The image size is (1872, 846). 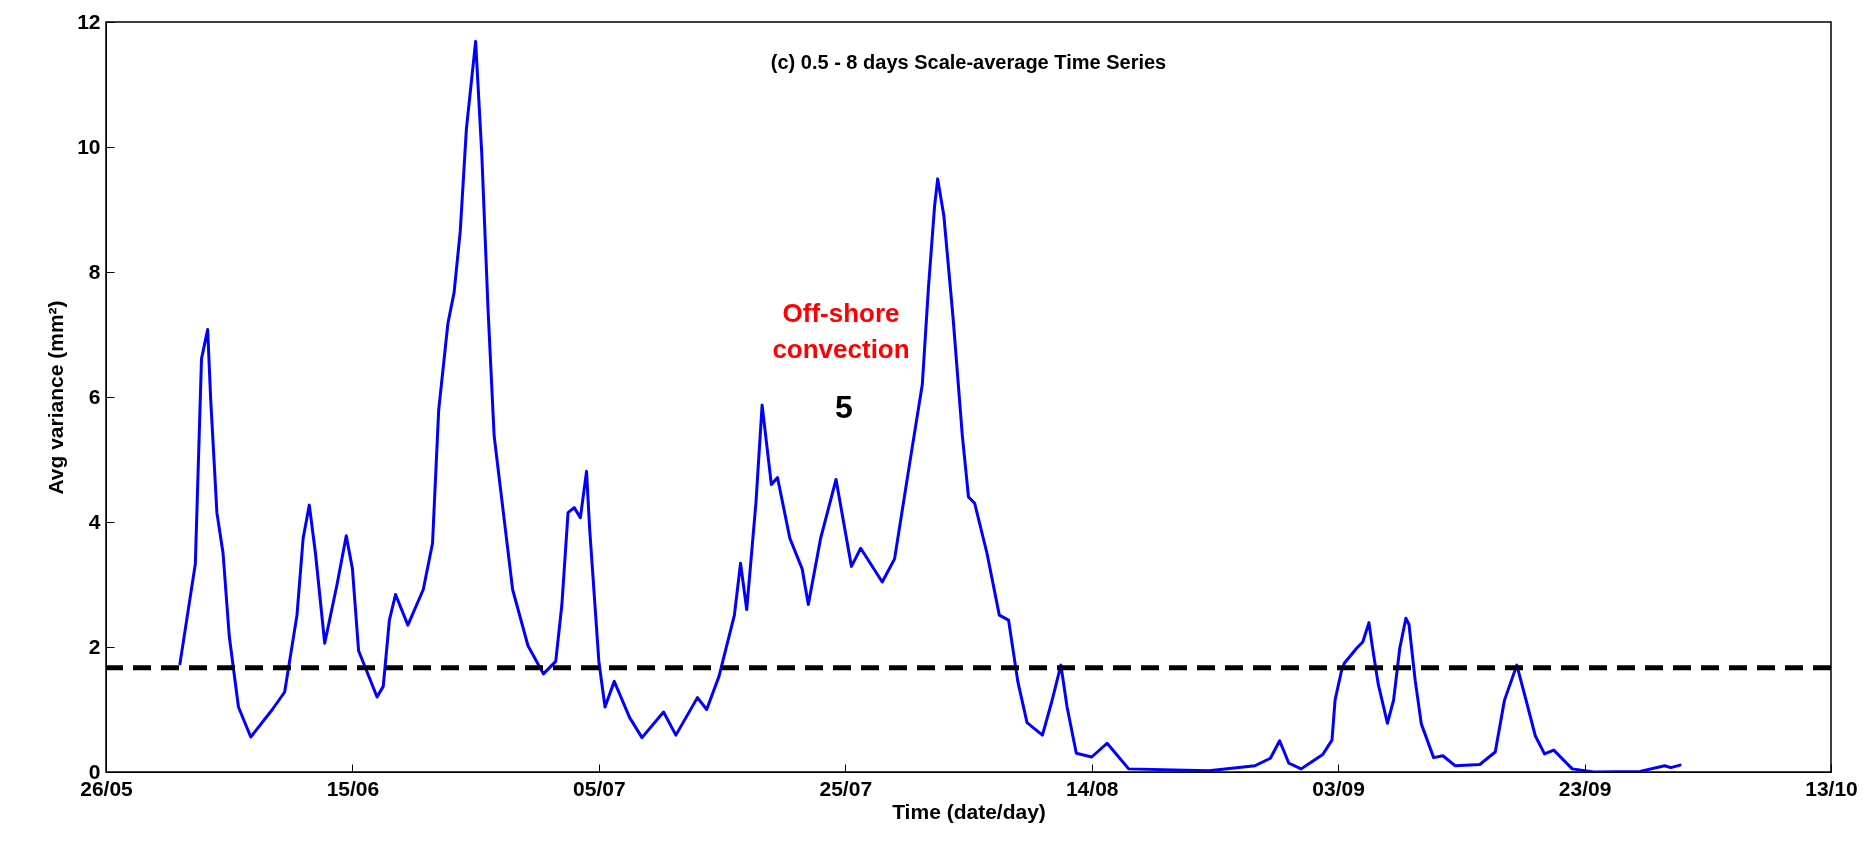 What do you see at coordinates (94, 396) in the screenshot?
I see `y-tick-label: 6` at bounding box center [94, 396].